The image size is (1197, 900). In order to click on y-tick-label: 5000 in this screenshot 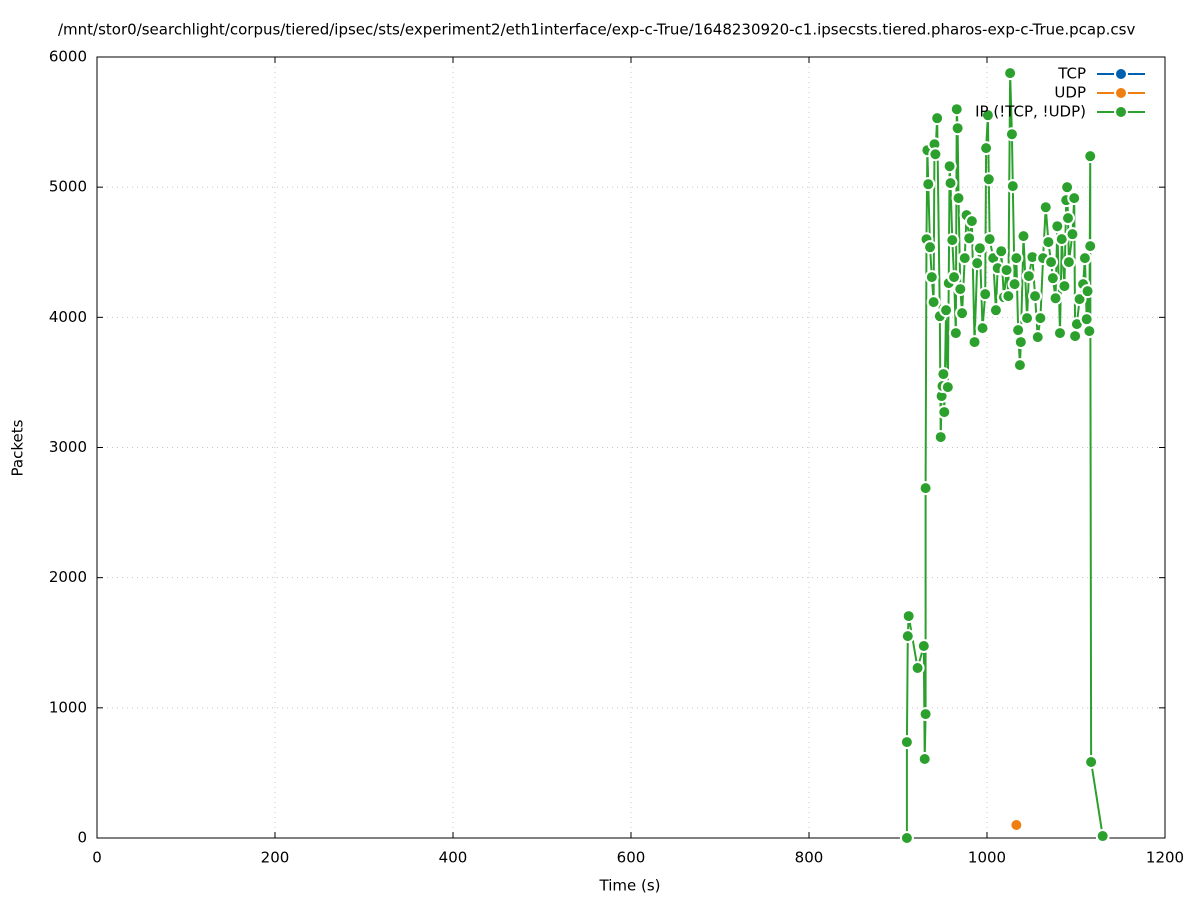, I will do `click(68, 187)`.